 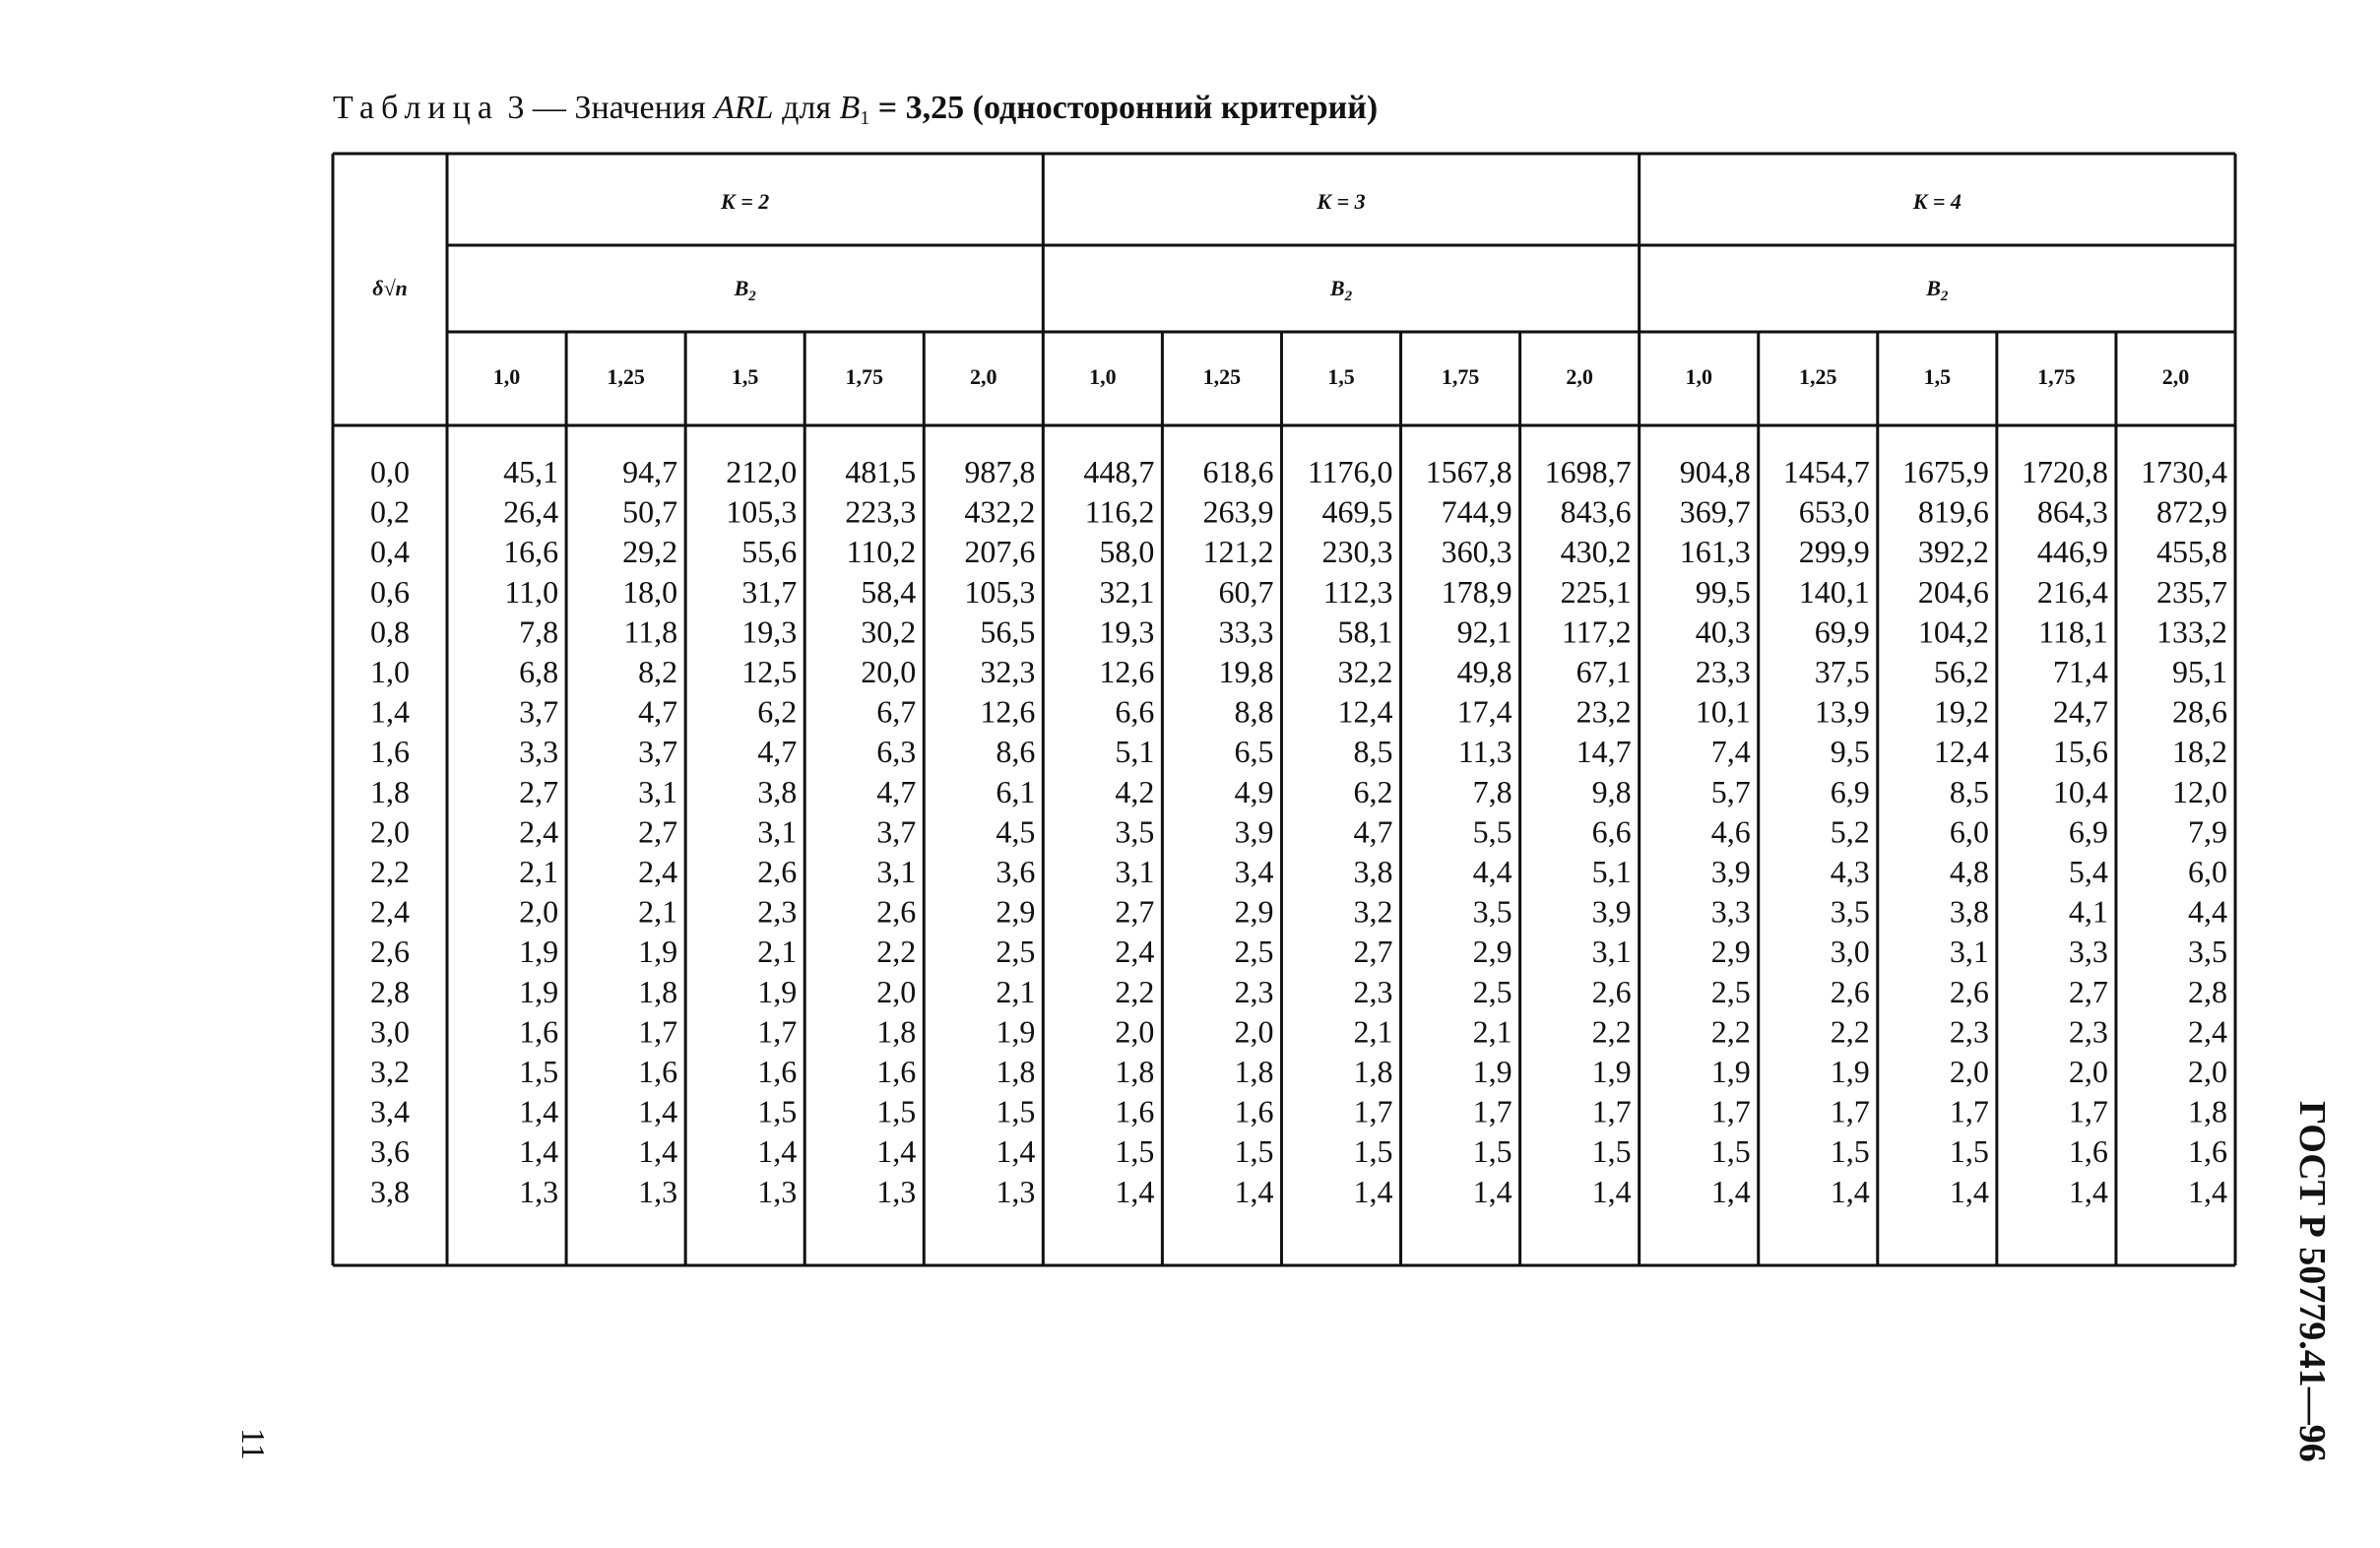 I want to click on group-header: K = 2, so click(x=744, y=201).